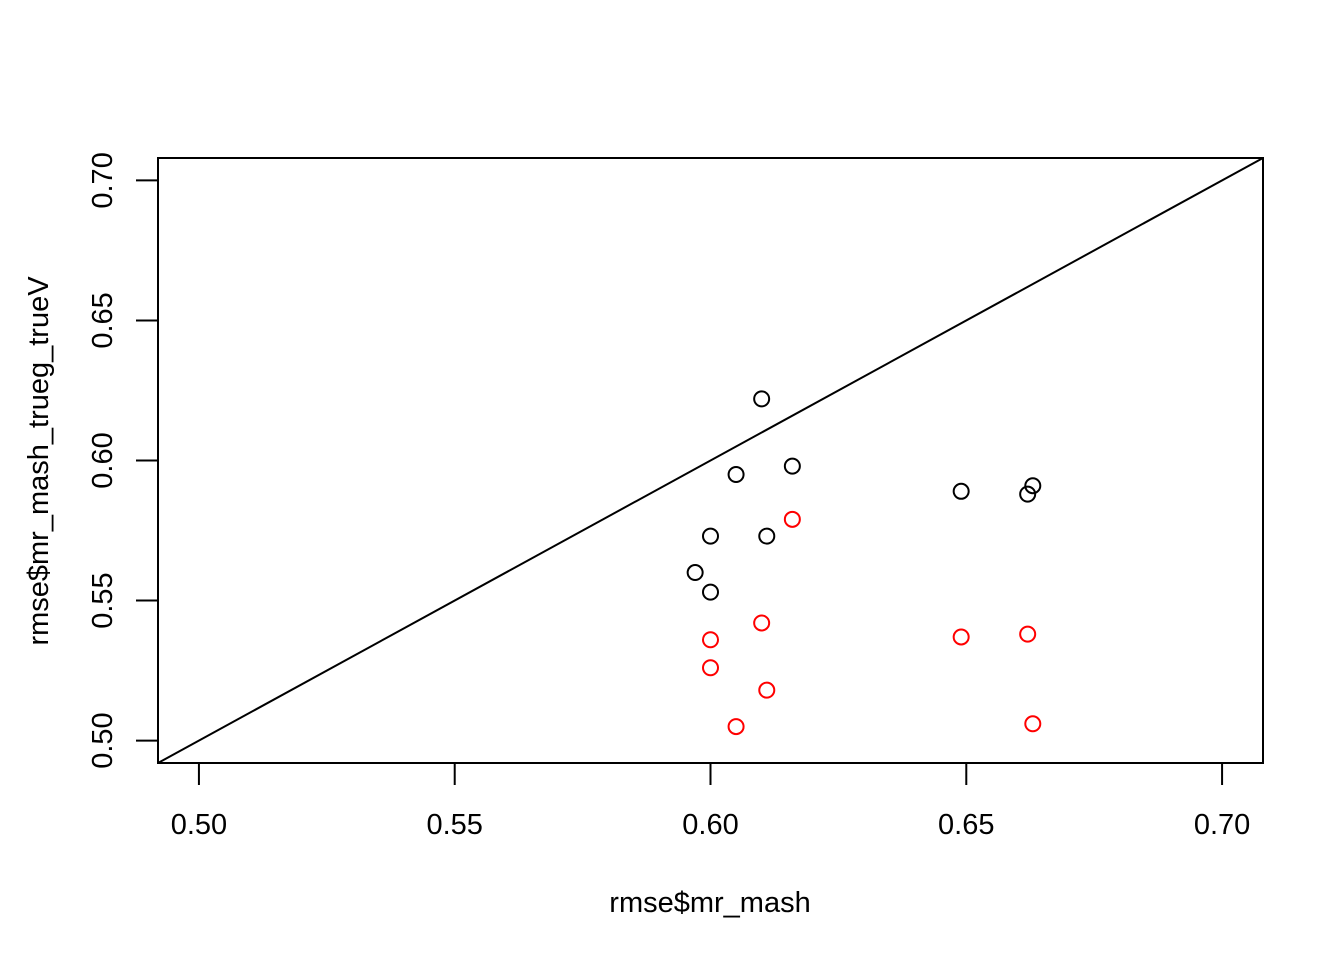 Image resolution: width=1344 pixels, height=960 pixels. I want to click on x-tick-label: 0.70, so click(1222, 825).